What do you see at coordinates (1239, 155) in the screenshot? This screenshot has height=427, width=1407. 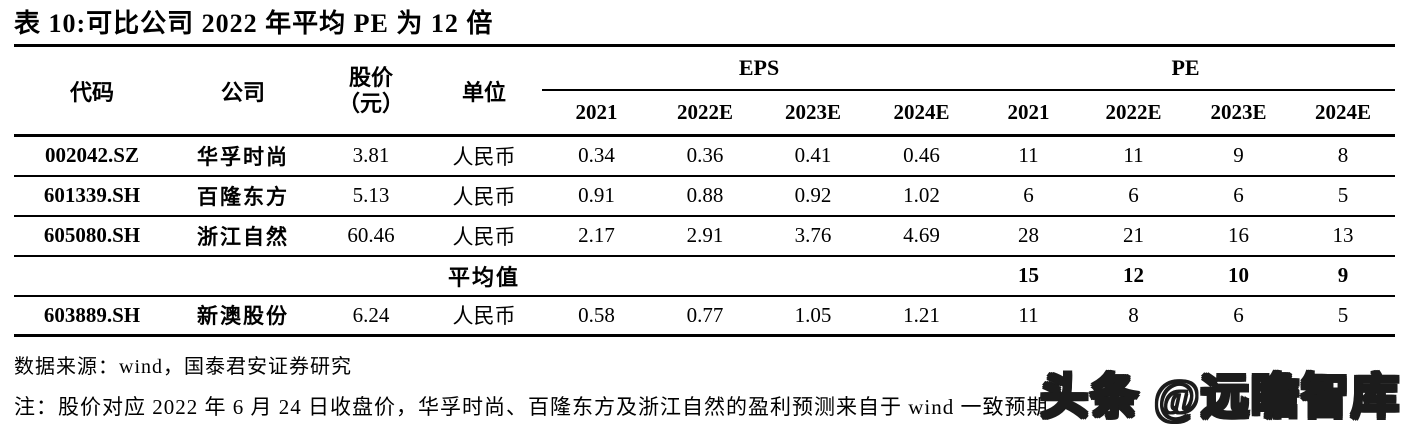 I see `cell-pe-2023e: 9` at bounding box center [1239, 155].